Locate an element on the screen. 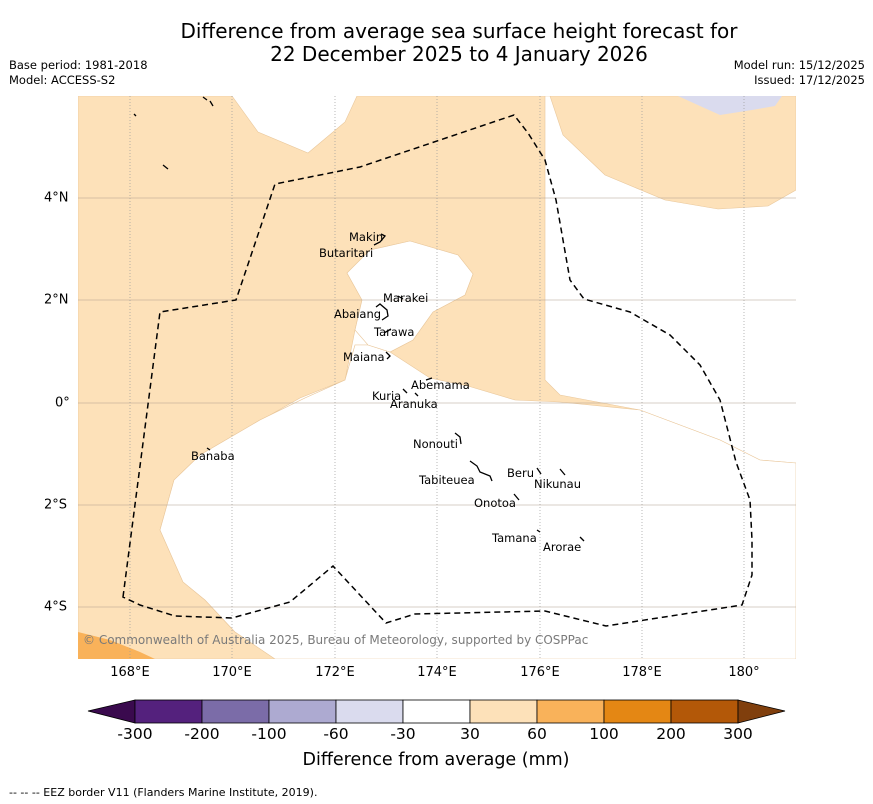 This screenshot has height=804, width=873. lat-tick: 0° is located at coordinates (62, 403).